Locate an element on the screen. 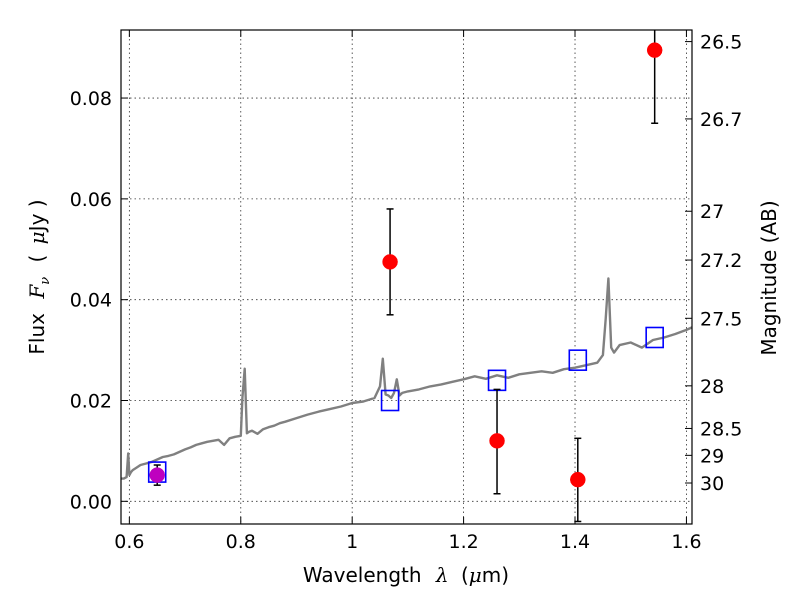  x-axis-label: Wavelength λ (μm) is located at coordinates (406, 575).